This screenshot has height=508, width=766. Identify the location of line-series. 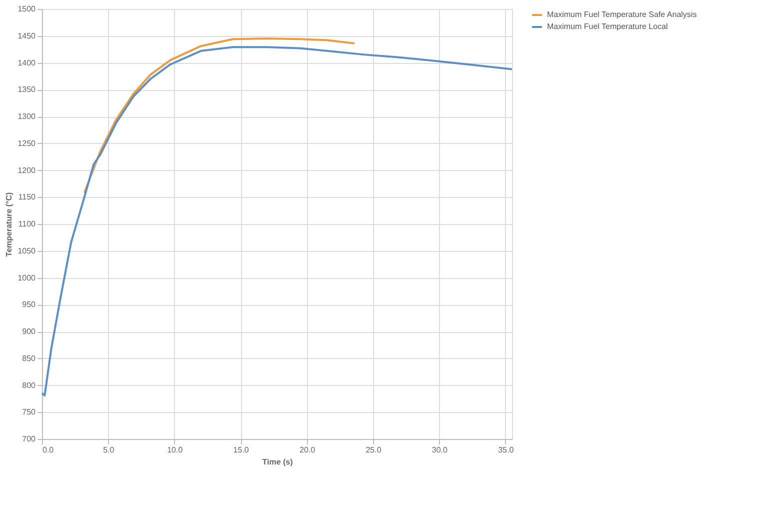
(219, 116).